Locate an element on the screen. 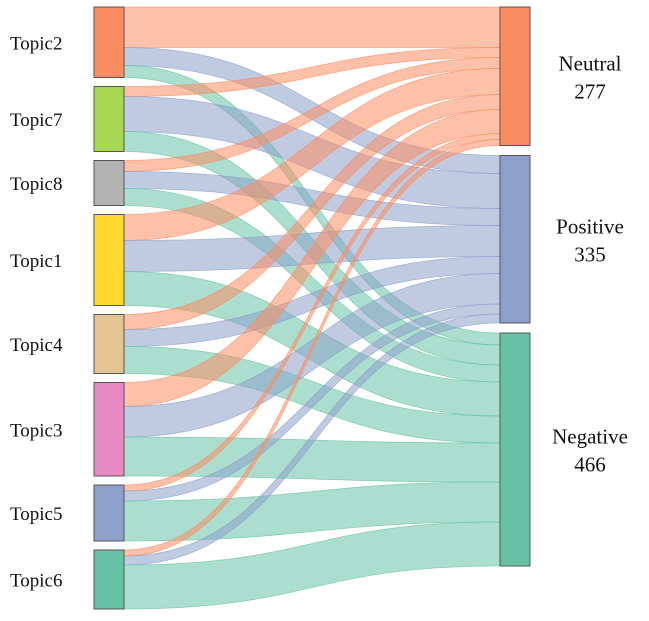 Image resolution: width=649 pixels, height=621 pixels. label-topic5: Topic5 is located at coordinates (36, 514).